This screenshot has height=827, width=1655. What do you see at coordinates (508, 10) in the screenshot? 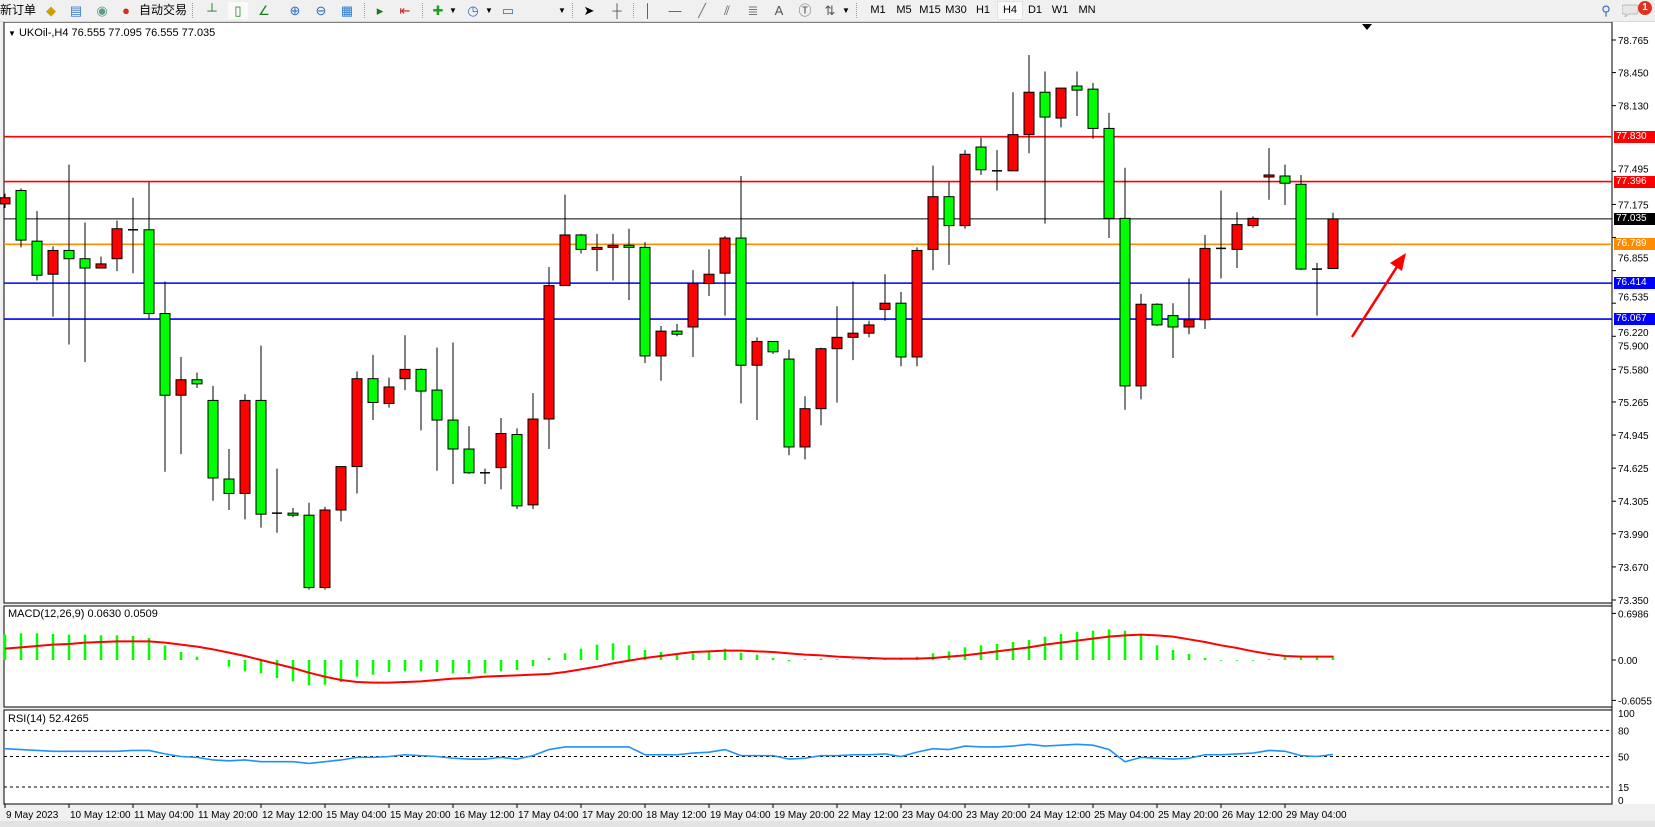
I see `indicators-icon: ▭` at bounding box center [508, 10].